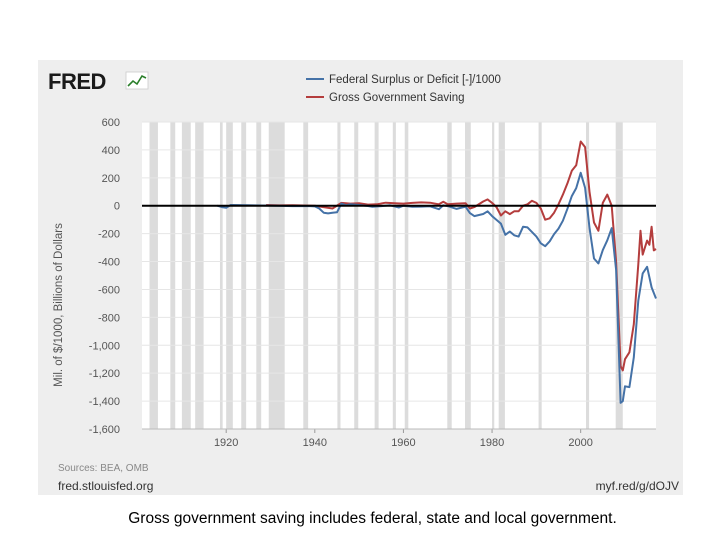 Image resolution: width=720 pixels, height=540 pixels. Describe the element at coordinates (117, 207) in the screenshot. I see `y-tick-3: 0` at that location.